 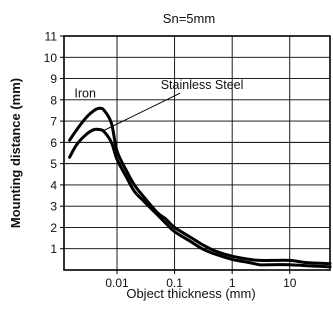 I want to click on x-tick-label: 1, so click(x=232, y=283).